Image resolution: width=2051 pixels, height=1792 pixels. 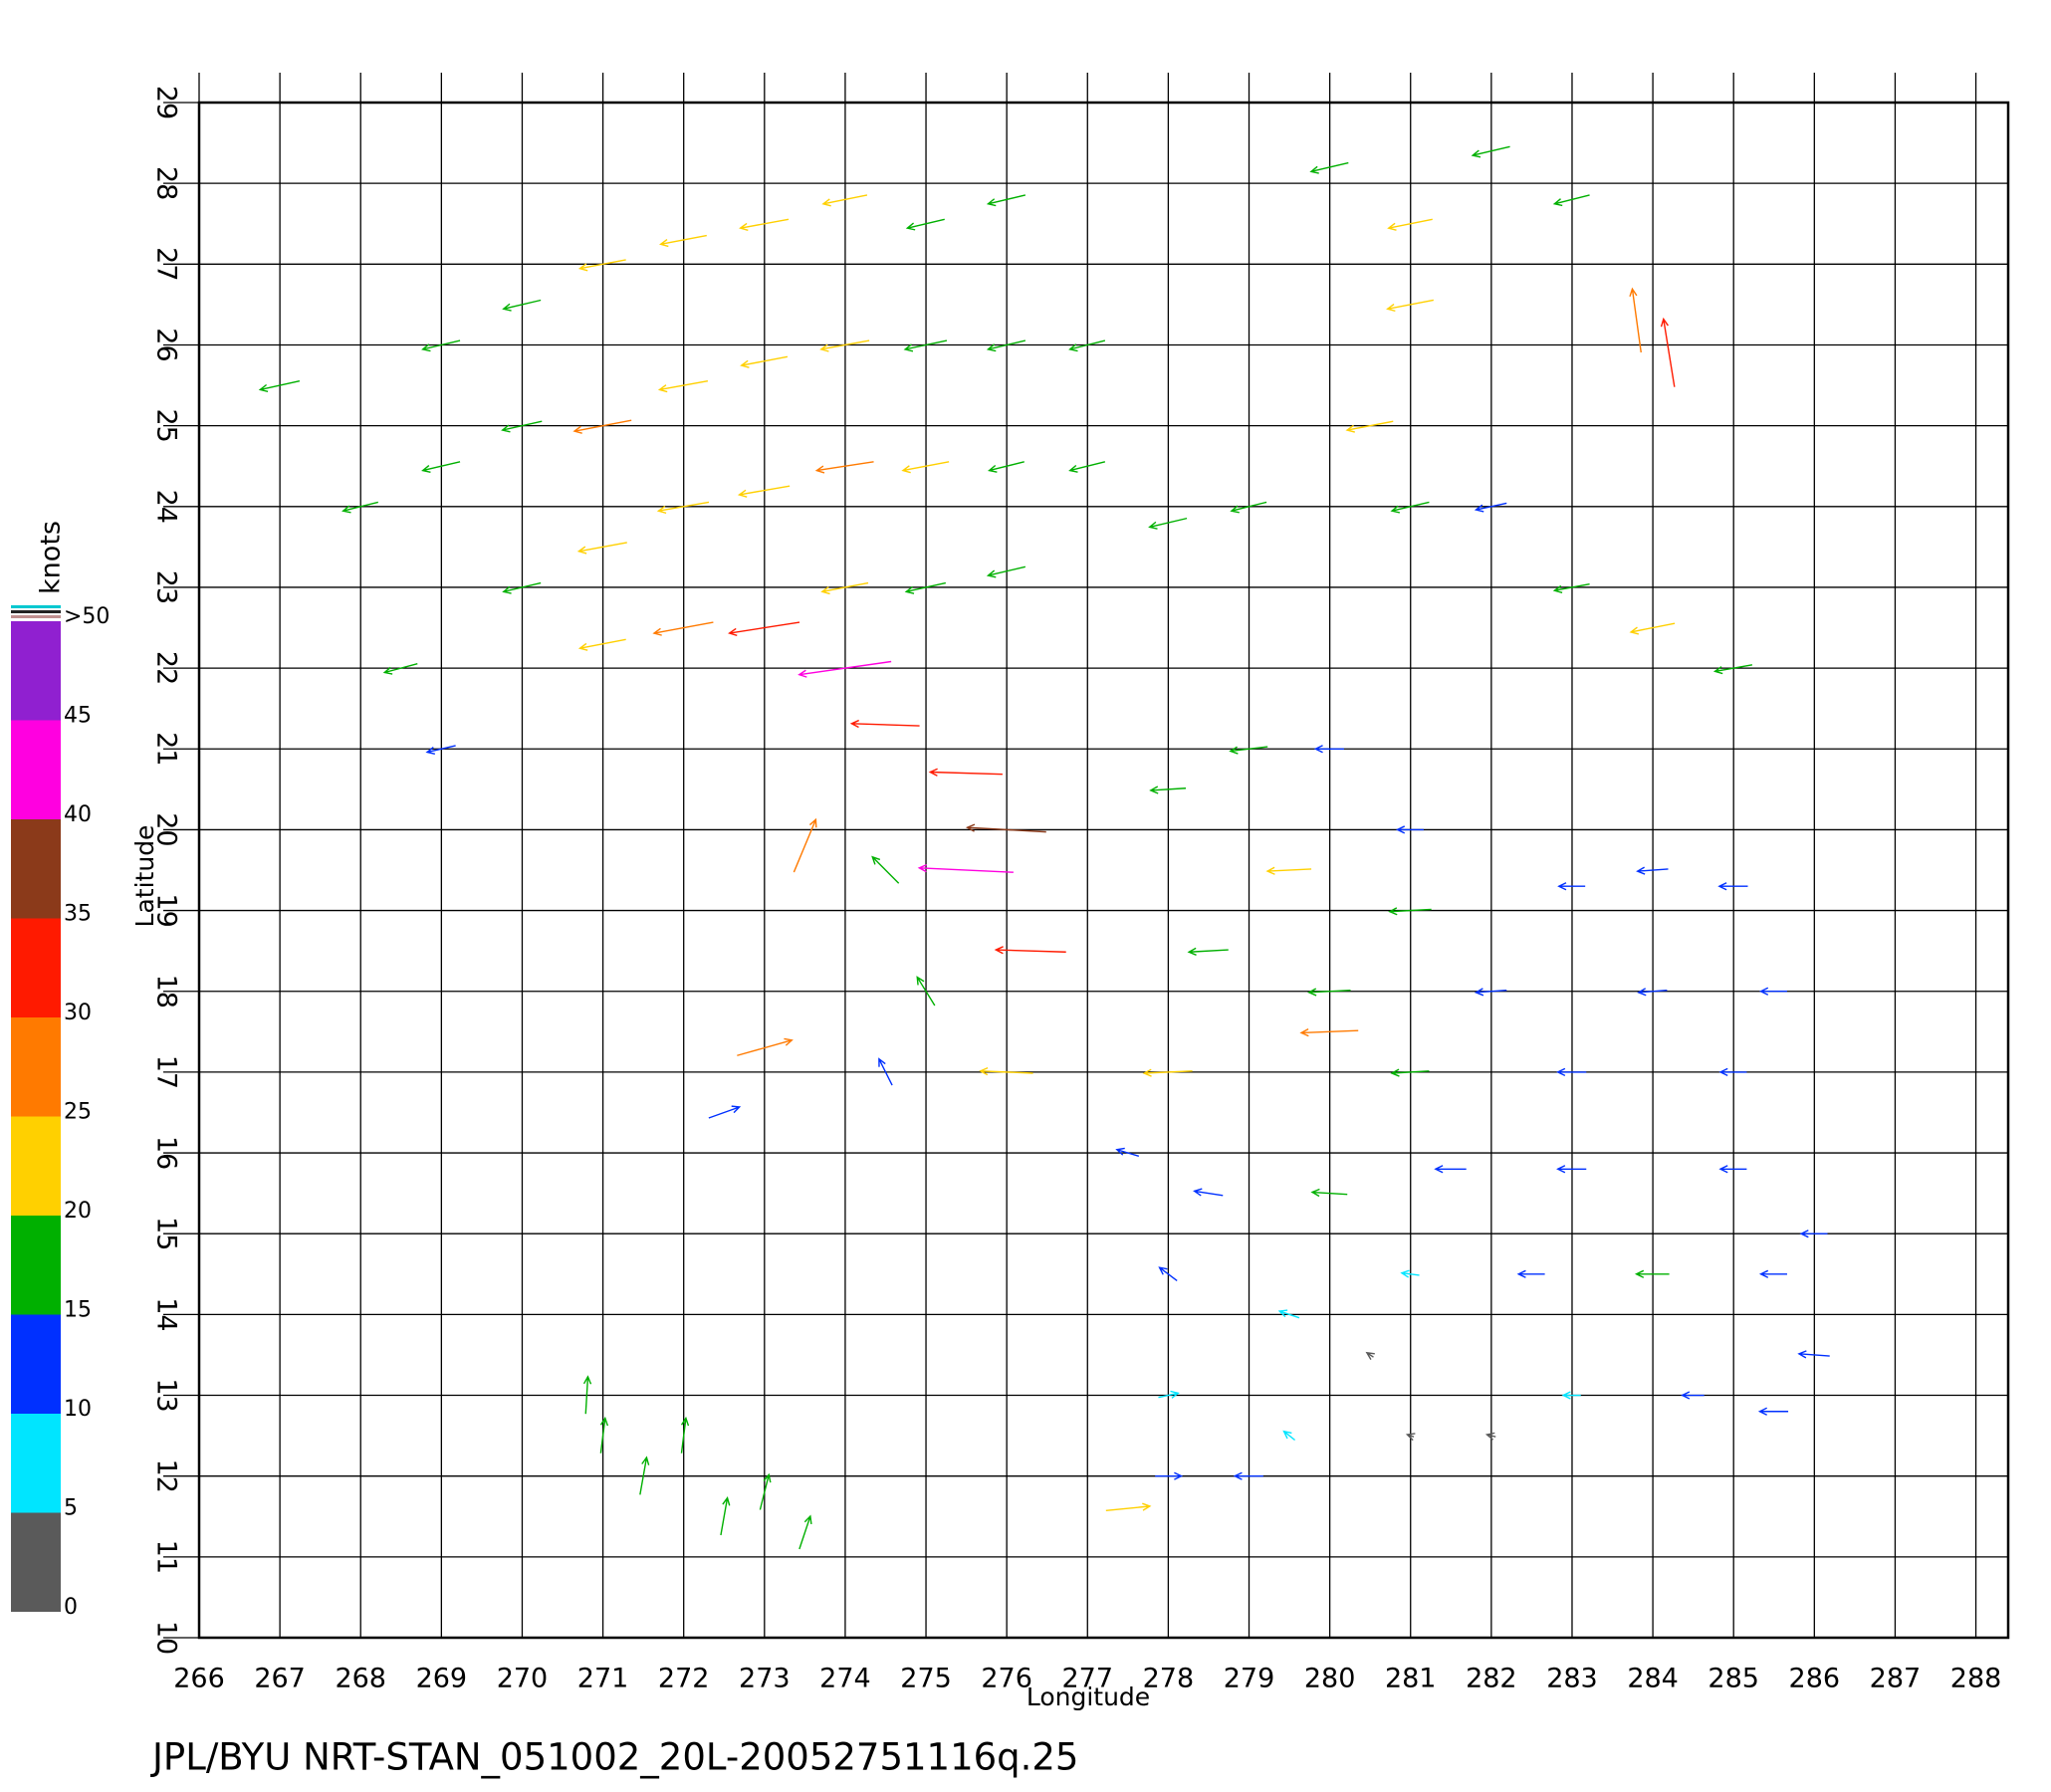 What do you see at coordinates (603, 1679) in the screenshot?
I see `x-tick-label: 271` at bounding box center [603, 1679].